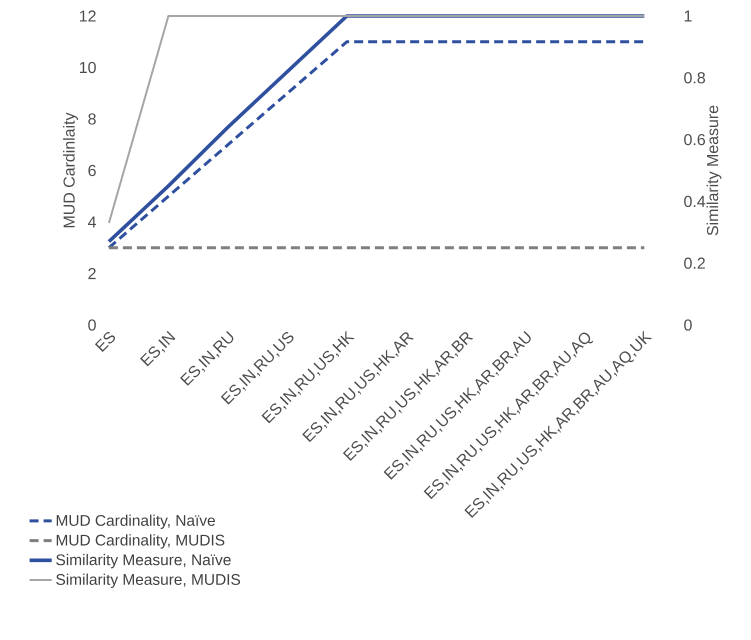 The height and width of the screenshot is (640, 751). What do you see at coordinates (694, 78) in the screenshot?
I see `y2-tick-label: 0.8` at bounding box center [694, 78].